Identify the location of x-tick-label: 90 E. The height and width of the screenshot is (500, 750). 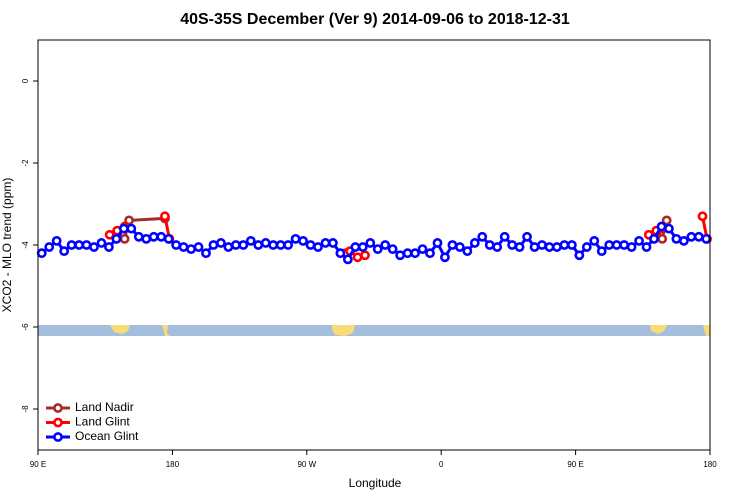
(575, 464).